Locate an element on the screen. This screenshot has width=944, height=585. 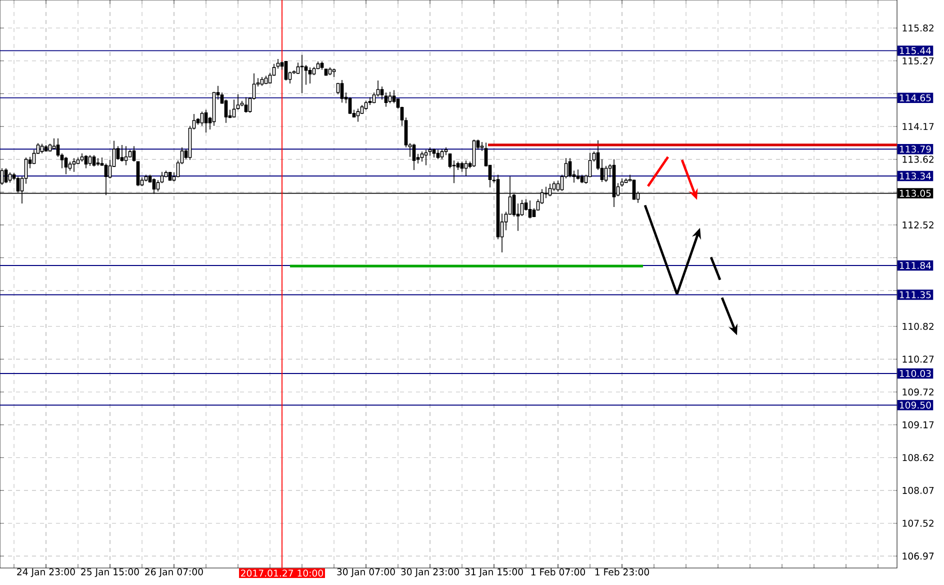
x-tick-label: 30 Jan 23:00 is located at coordinates (430, 573).